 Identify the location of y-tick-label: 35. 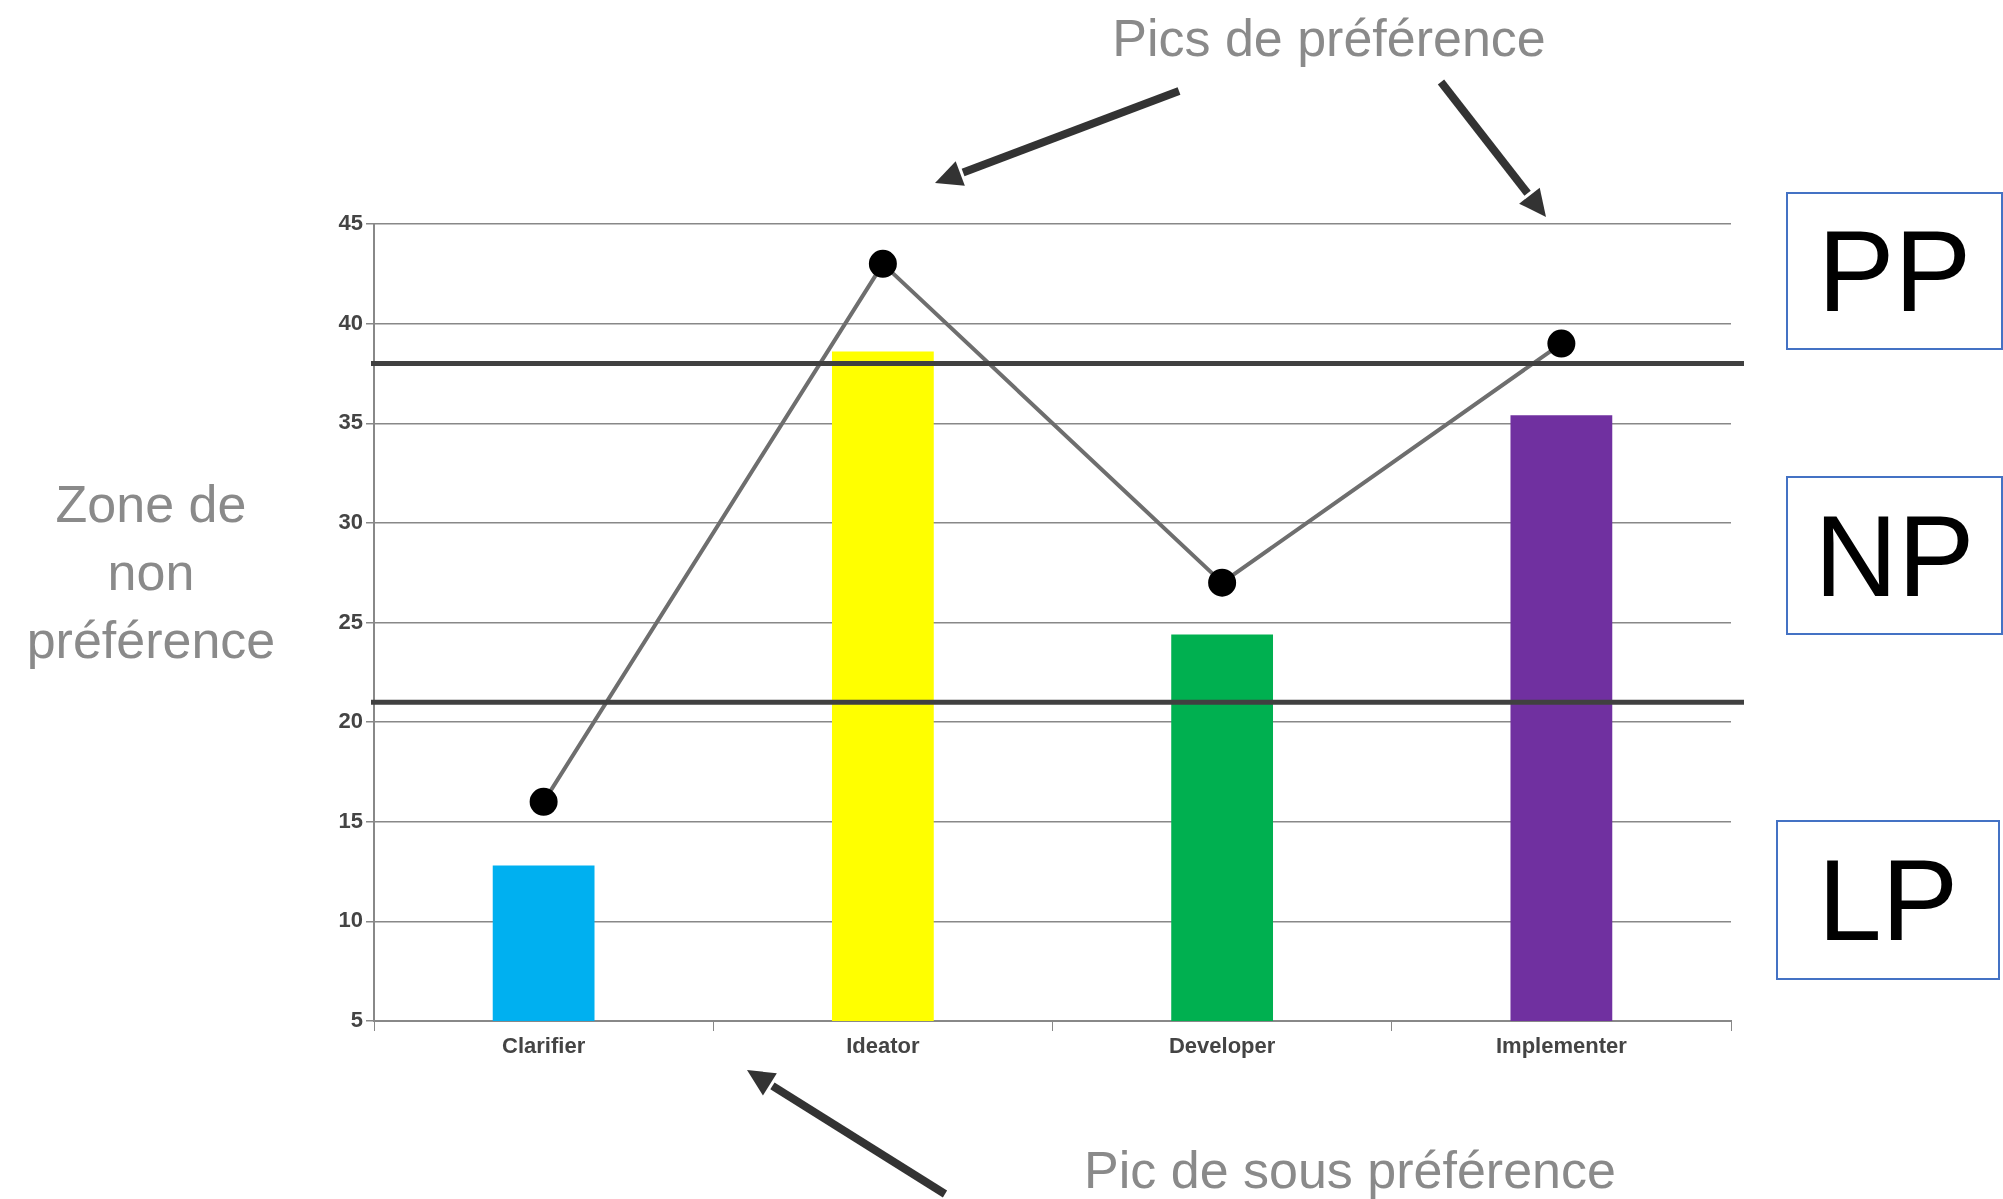
(350, 422).